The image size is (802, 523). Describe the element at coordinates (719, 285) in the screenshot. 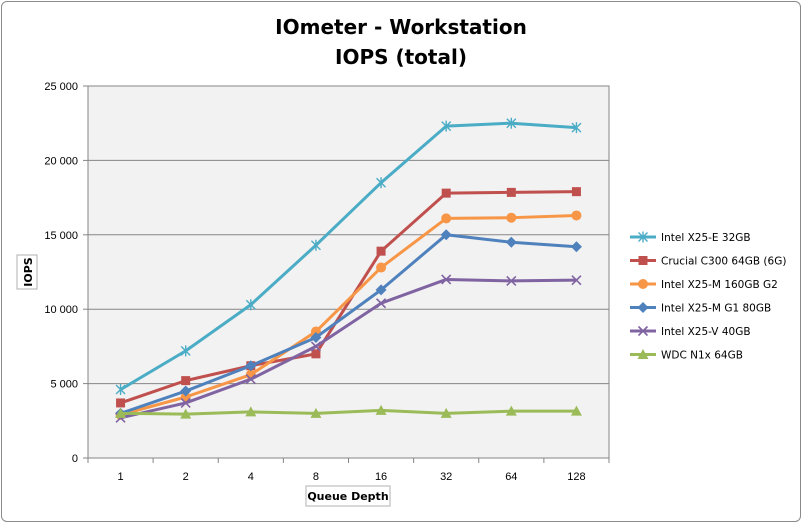

I see `legend-label: Intel X25-M 160GB G2` at that location.